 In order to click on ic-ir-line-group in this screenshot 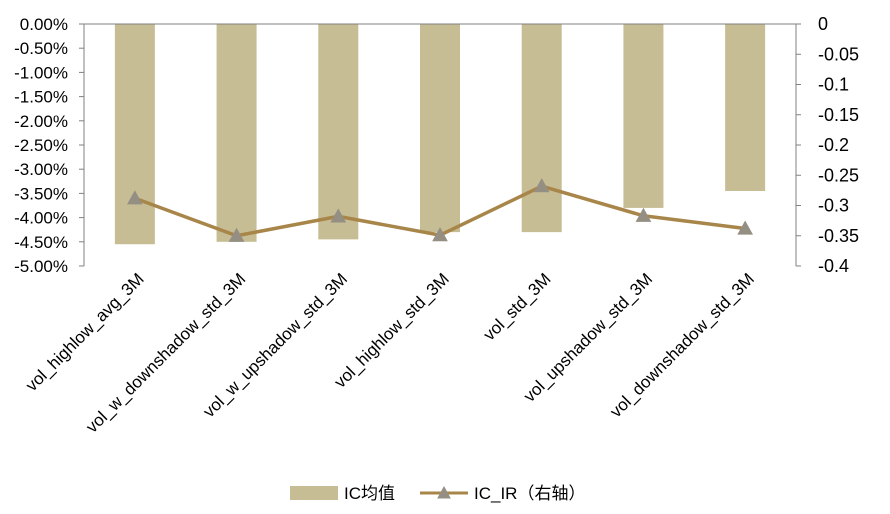, I will do `click(440, 210)`.